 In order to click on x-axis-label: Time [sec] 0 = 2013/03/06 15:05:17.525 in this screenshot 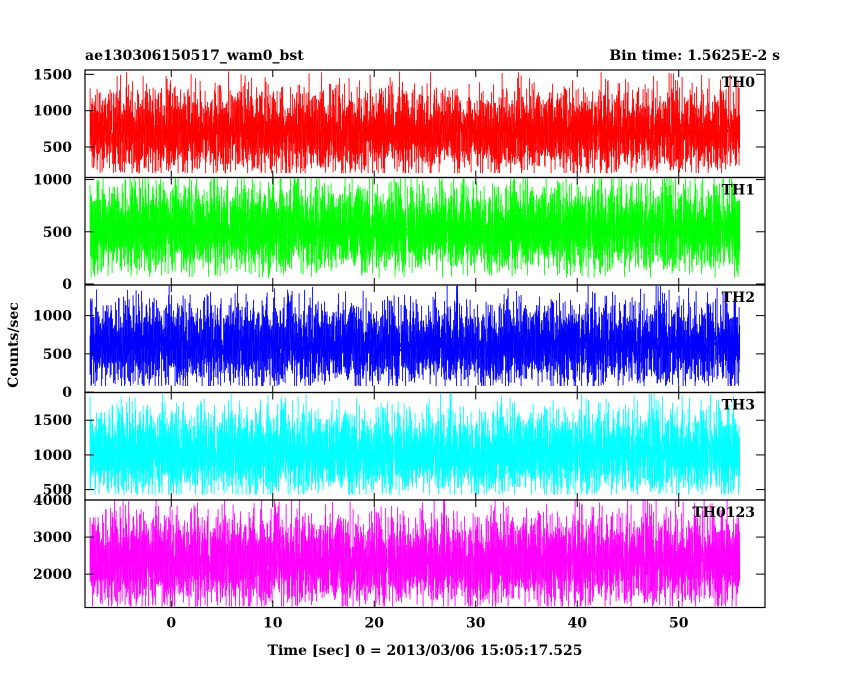, I will do `click(425, 651)`.